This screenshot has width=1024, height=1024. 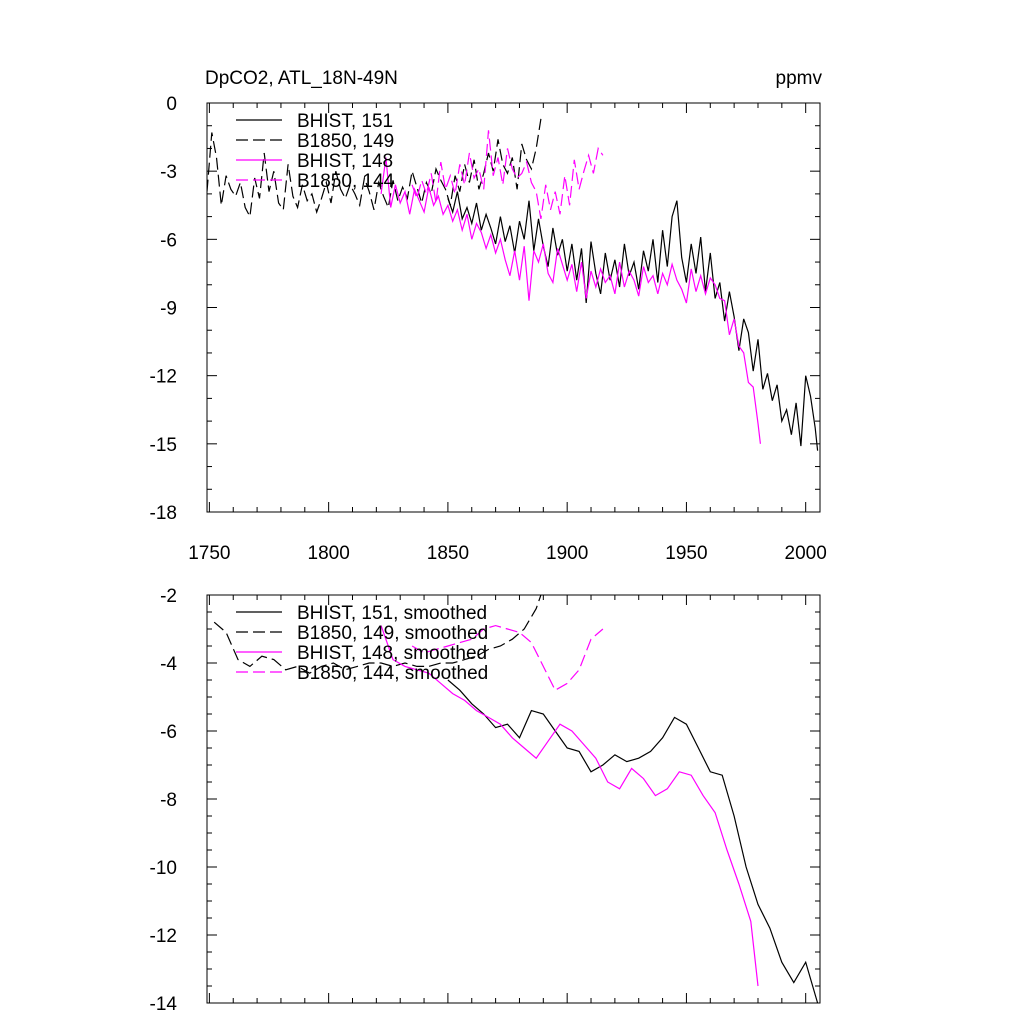 What do you see at coordinates (567, 553) in the screenshot?
I see `x-tick-label: 1900` at bounding box center [567, 553].